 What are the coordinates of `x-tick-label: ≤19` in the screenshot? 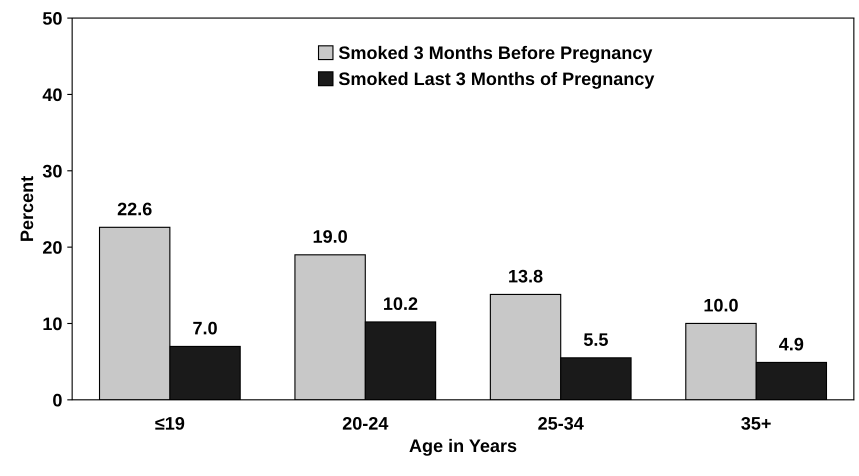 It's located at (169, 423).